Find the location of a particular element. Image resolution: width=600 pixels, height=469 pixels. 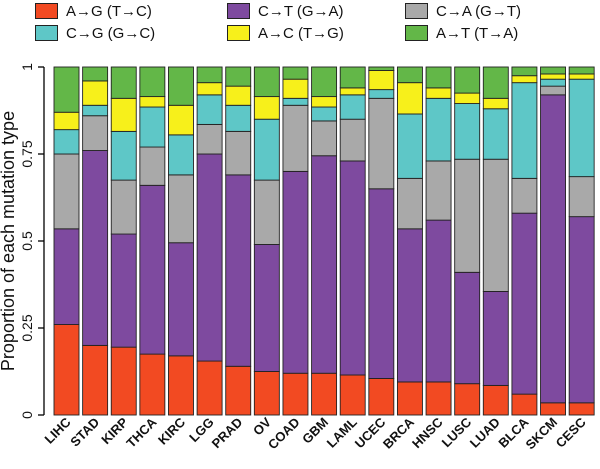

legend-label-a-to-t: A→T (T→A) is located at coordinates (477, 33).